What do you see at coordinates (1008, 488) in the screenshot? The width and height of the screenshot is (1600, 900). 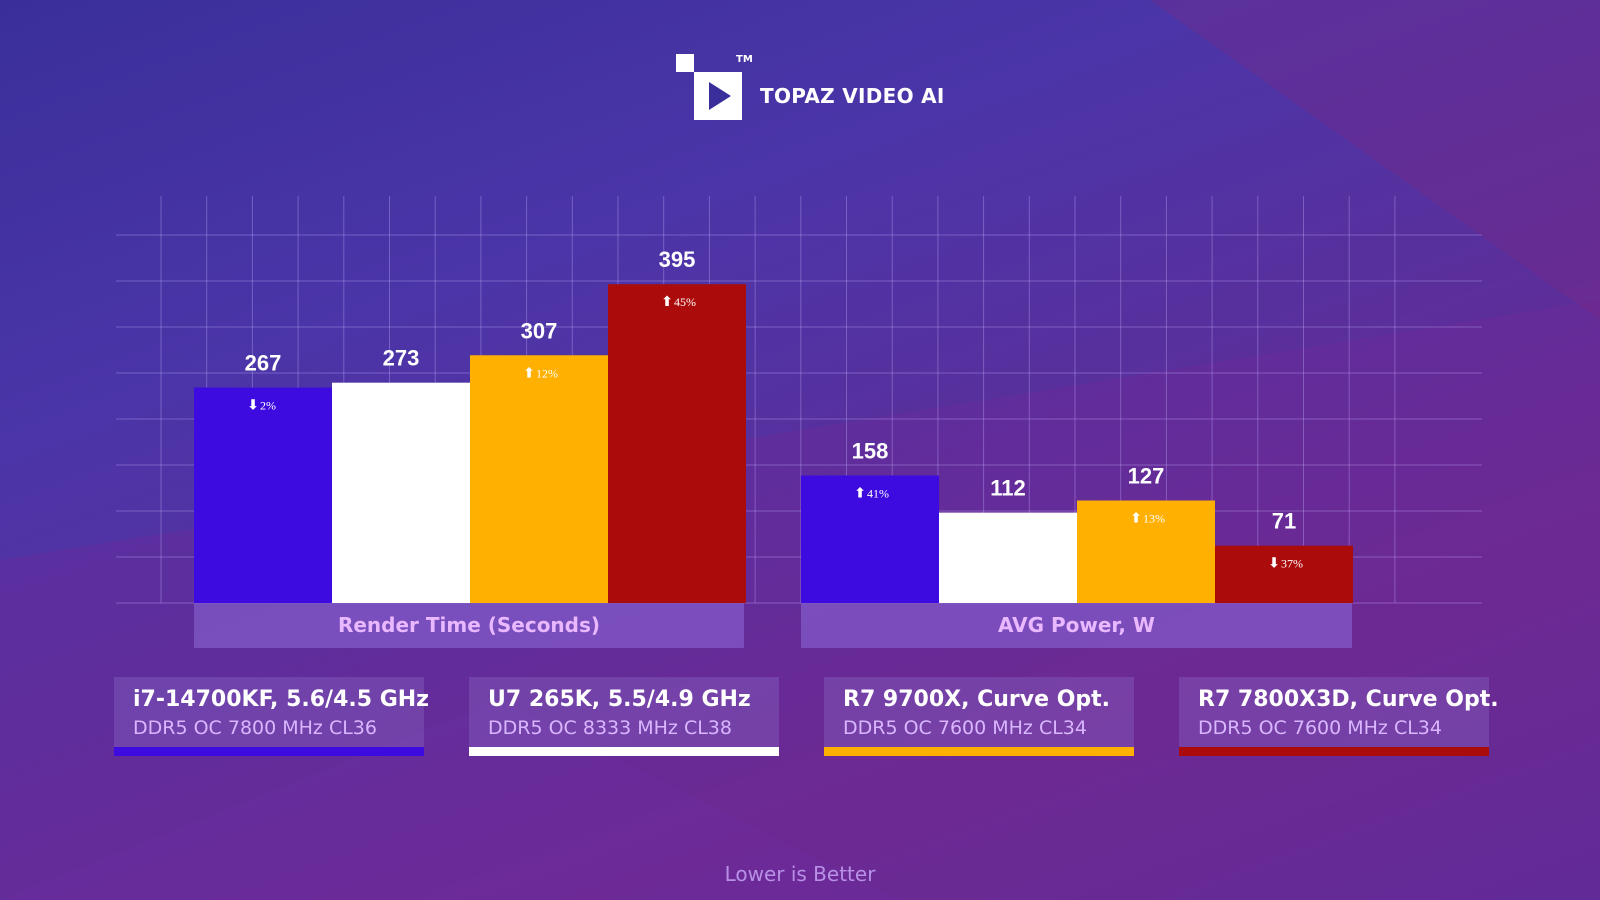 I see `value-label: 112` at bounding box center [1008, 488].